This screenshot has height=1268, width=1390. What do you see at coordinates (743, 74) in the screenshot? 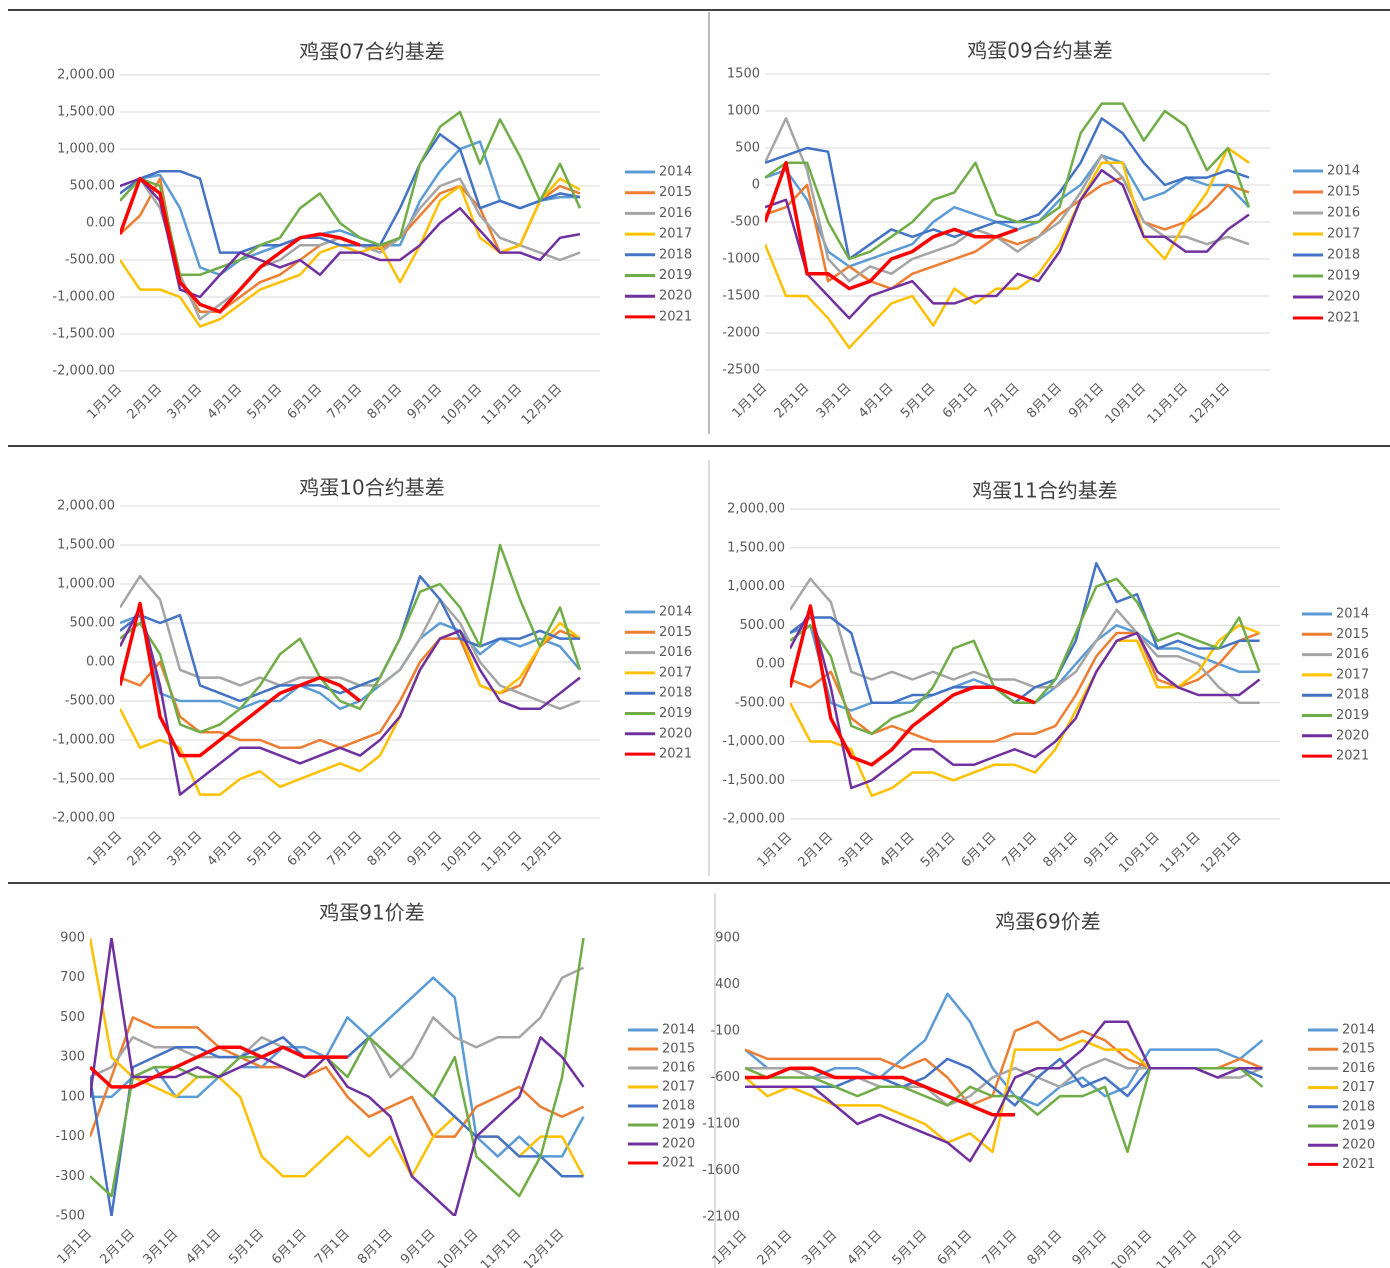
I see `y-tick-label: 1500` at bounding box center [743, 74].